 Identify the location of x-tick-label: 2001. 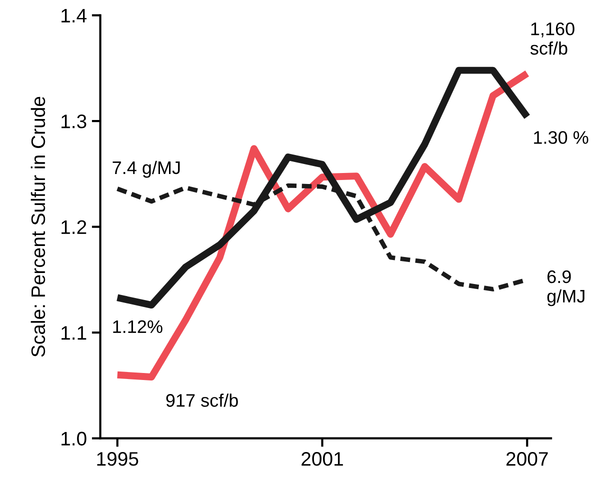
(322, 459).